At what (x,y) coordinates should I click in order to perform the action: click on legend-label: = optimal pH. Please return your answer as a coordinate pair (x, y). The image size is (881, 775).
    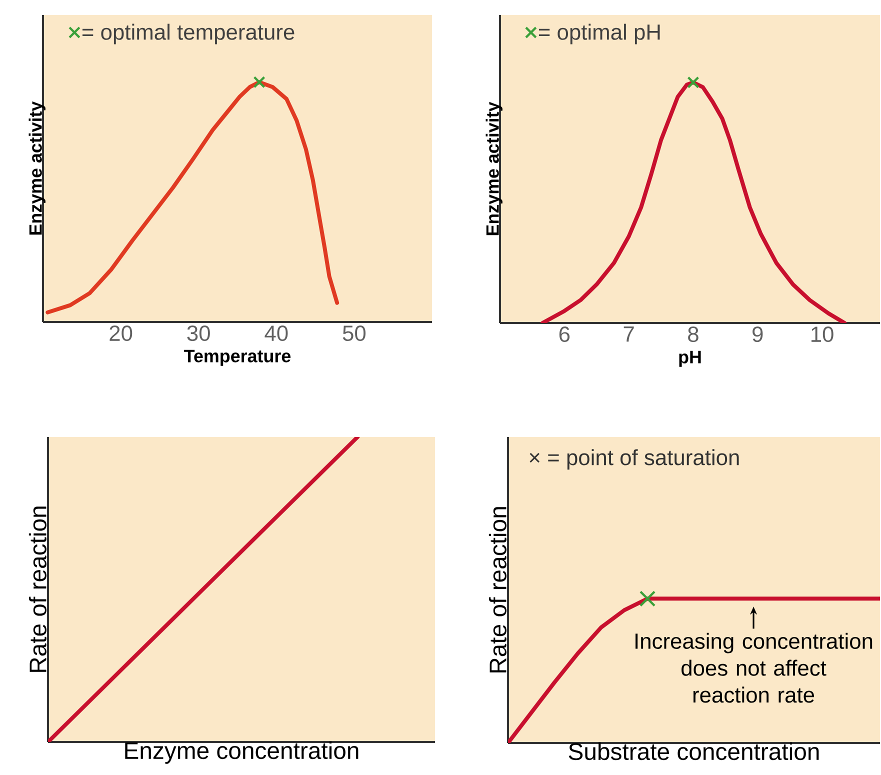
    Looking at the image, I should click on (599, 34).